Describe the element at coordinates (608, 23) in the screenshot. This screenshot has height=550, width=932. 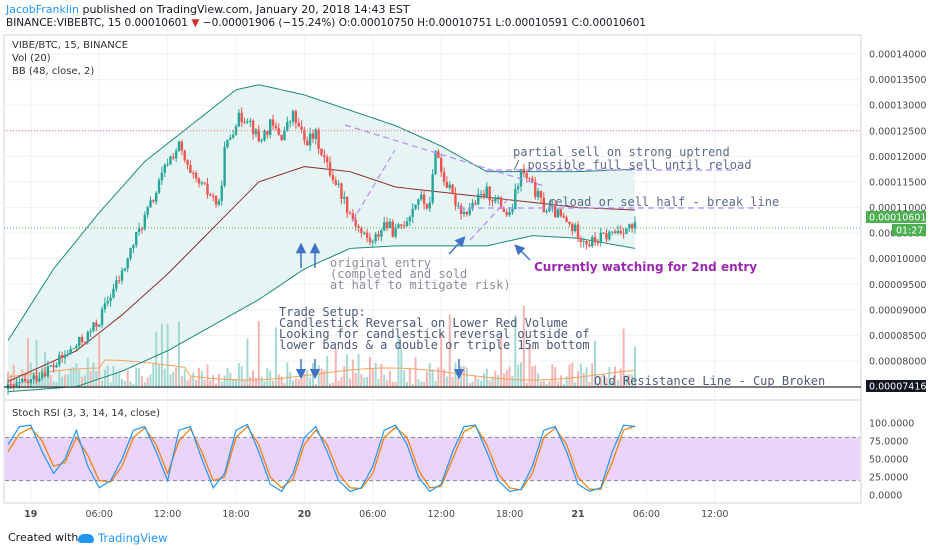
I see `close-text: C:0.00010601` at that location.